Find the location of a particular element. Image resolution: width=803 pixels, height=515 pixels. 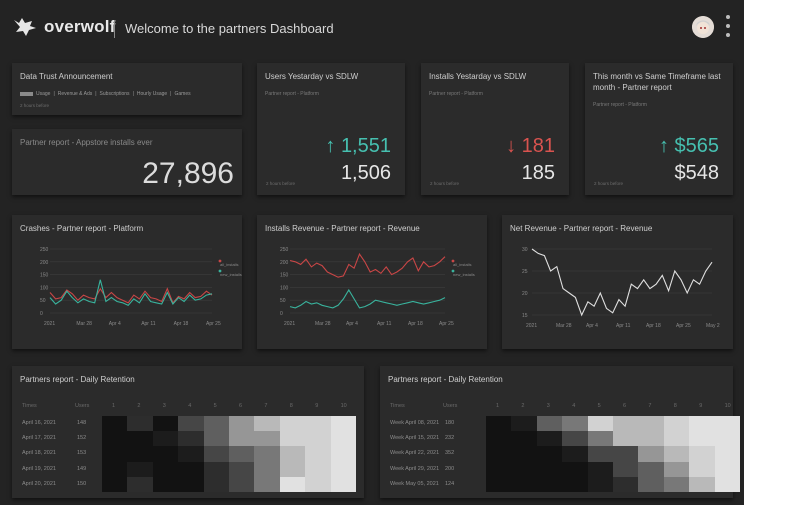

series-line-net_revenue is located at coordinates (622, 282).